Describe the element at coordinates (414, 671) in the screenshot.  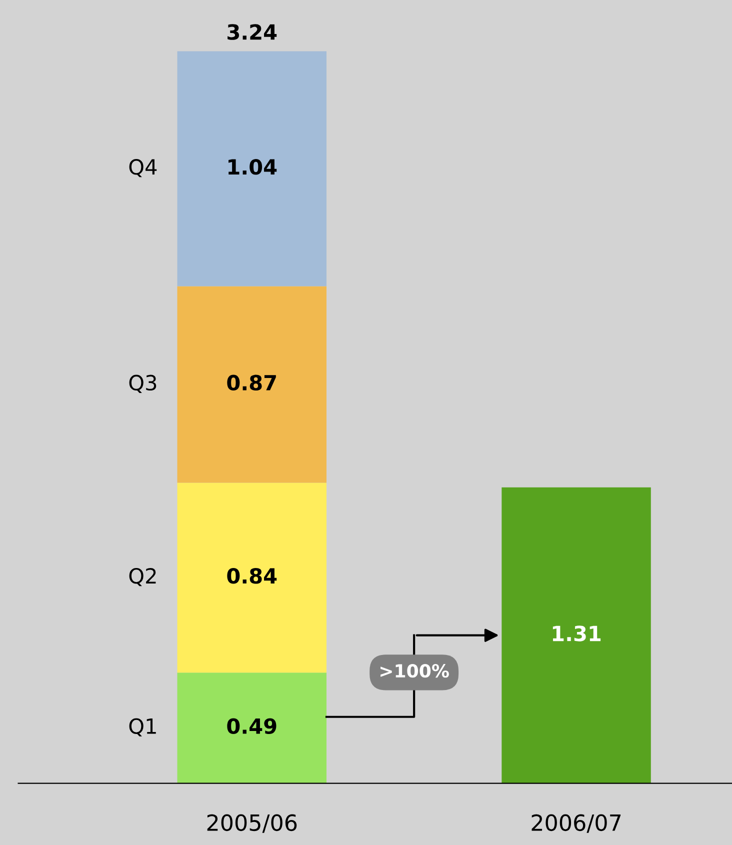
I see `annotation: >100%` at that location.